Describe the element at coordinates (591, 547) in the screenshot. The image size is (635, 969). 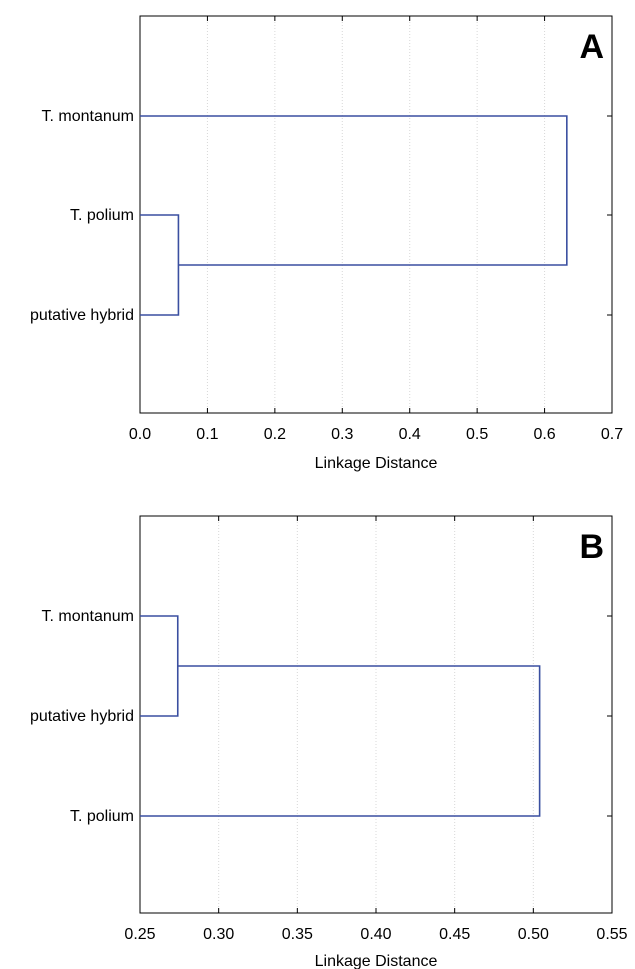
I see `panel-letter: B` at that location.